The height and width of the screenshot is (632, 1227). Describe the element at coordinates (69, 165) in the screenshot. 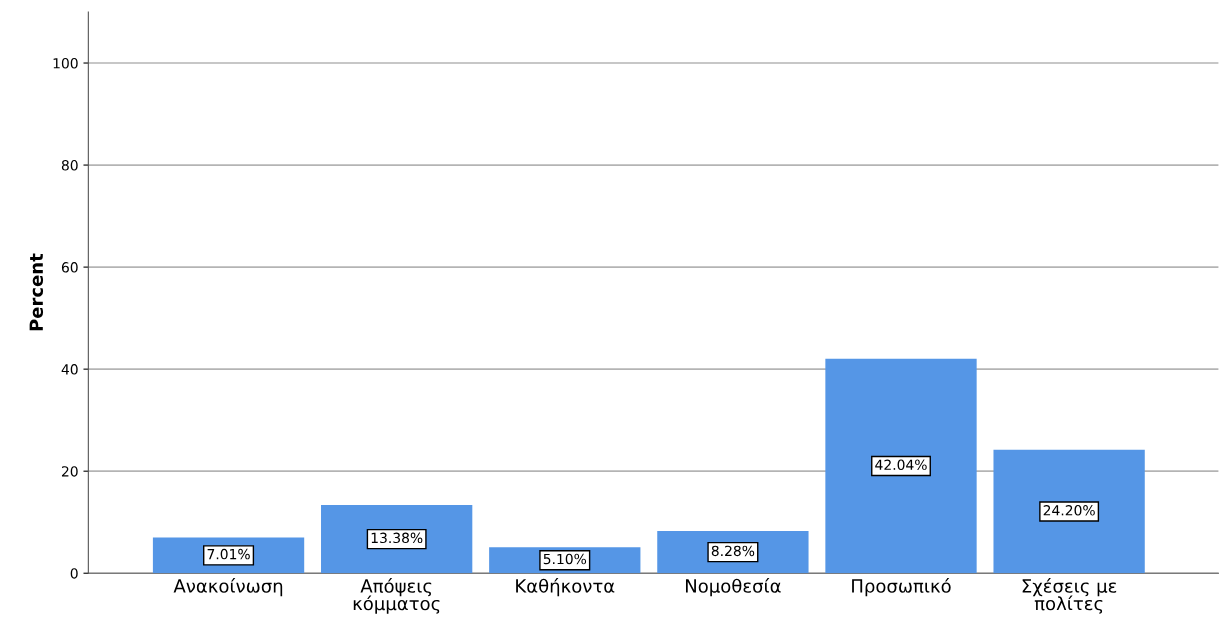

I see `y-tick-label: 80` at that location.